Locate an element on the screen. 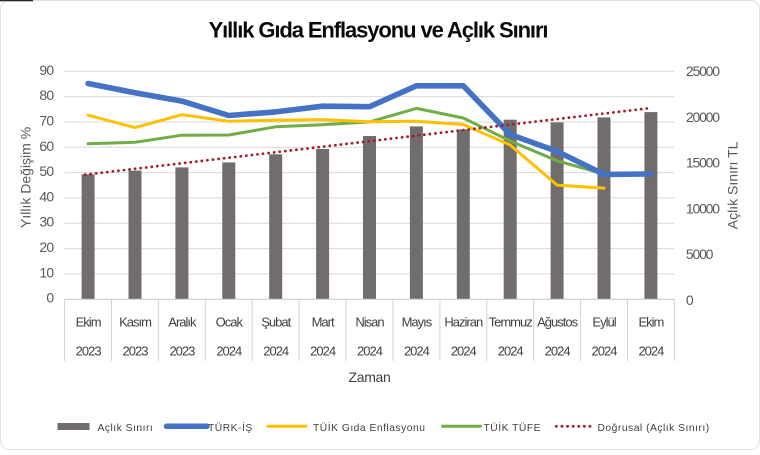 The image size is (760, 455). svg-text: TÜİK Gıda Enflasyonu is located at coordinates (369, 427).